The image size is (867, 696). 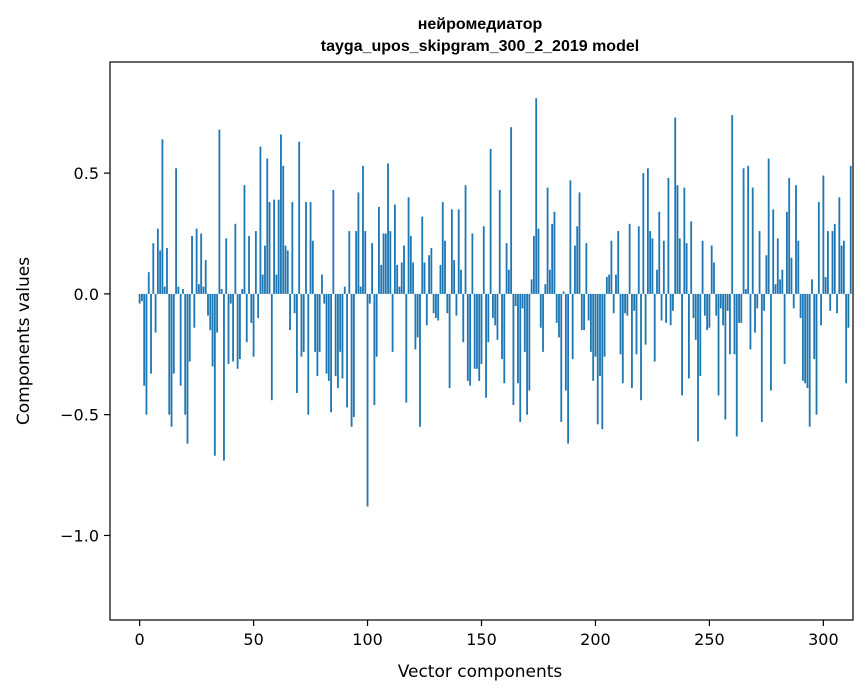 I want to click on x-tick-label-1: 50, so click(x=253, y=639).